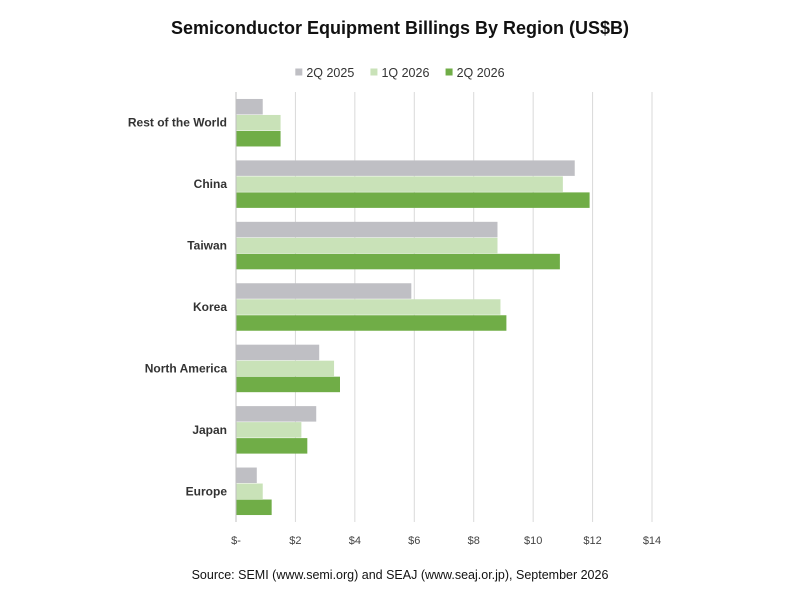 Image resolution: width=800 pixels, height=600 pixels. Describe the element at coordinates (330, 73) in the screenshot. I see `legend-label: 2Q 2025` at that location.